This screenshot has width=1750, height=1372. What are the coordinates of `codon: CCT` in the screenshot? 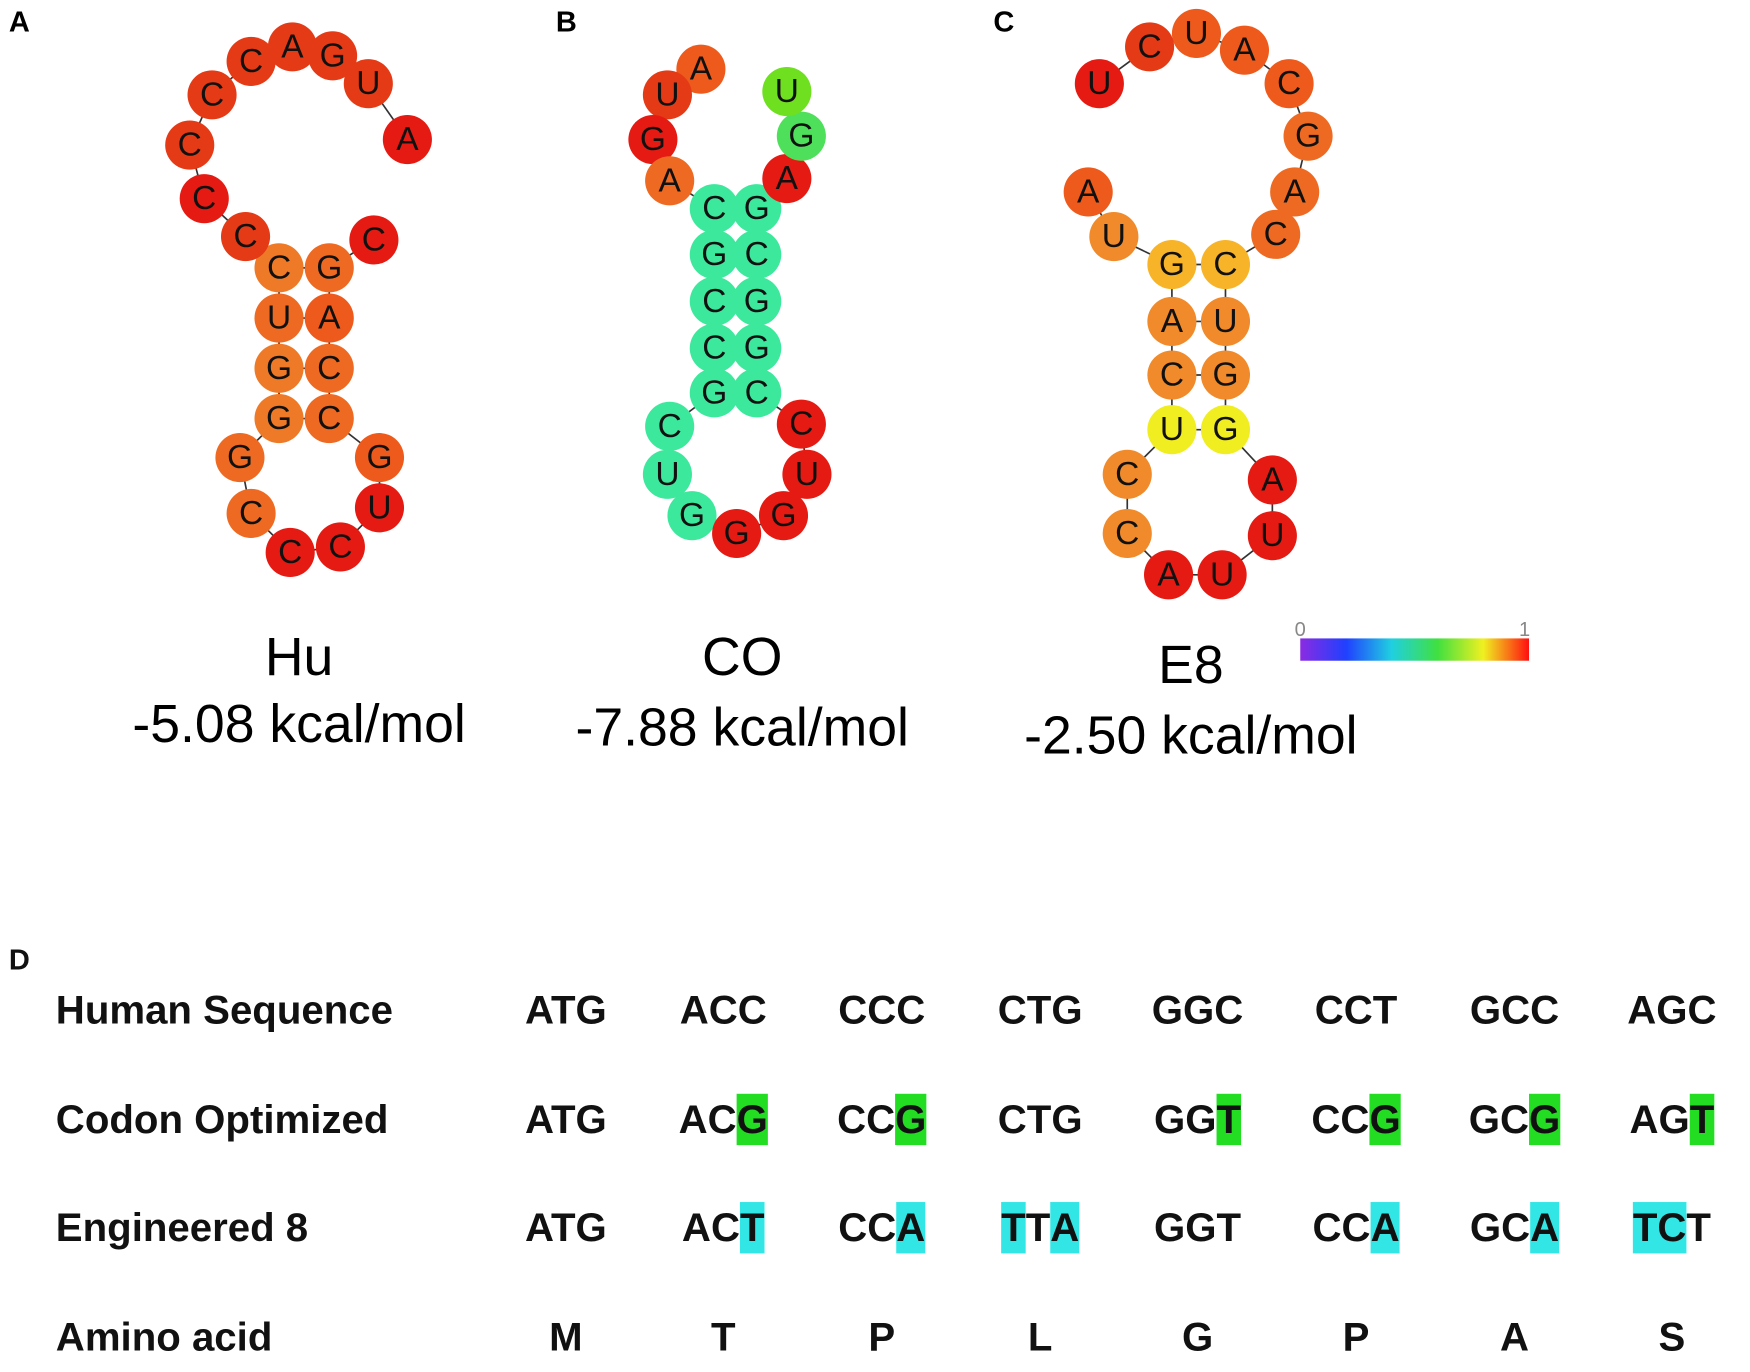 It's located at (1356, 1009).